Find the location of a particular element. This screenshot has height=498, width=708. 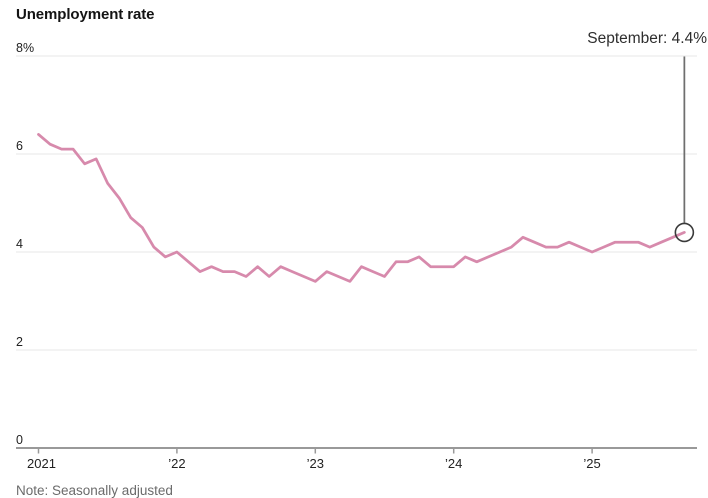

endpoint-marker is located at coordinates (684, 232).